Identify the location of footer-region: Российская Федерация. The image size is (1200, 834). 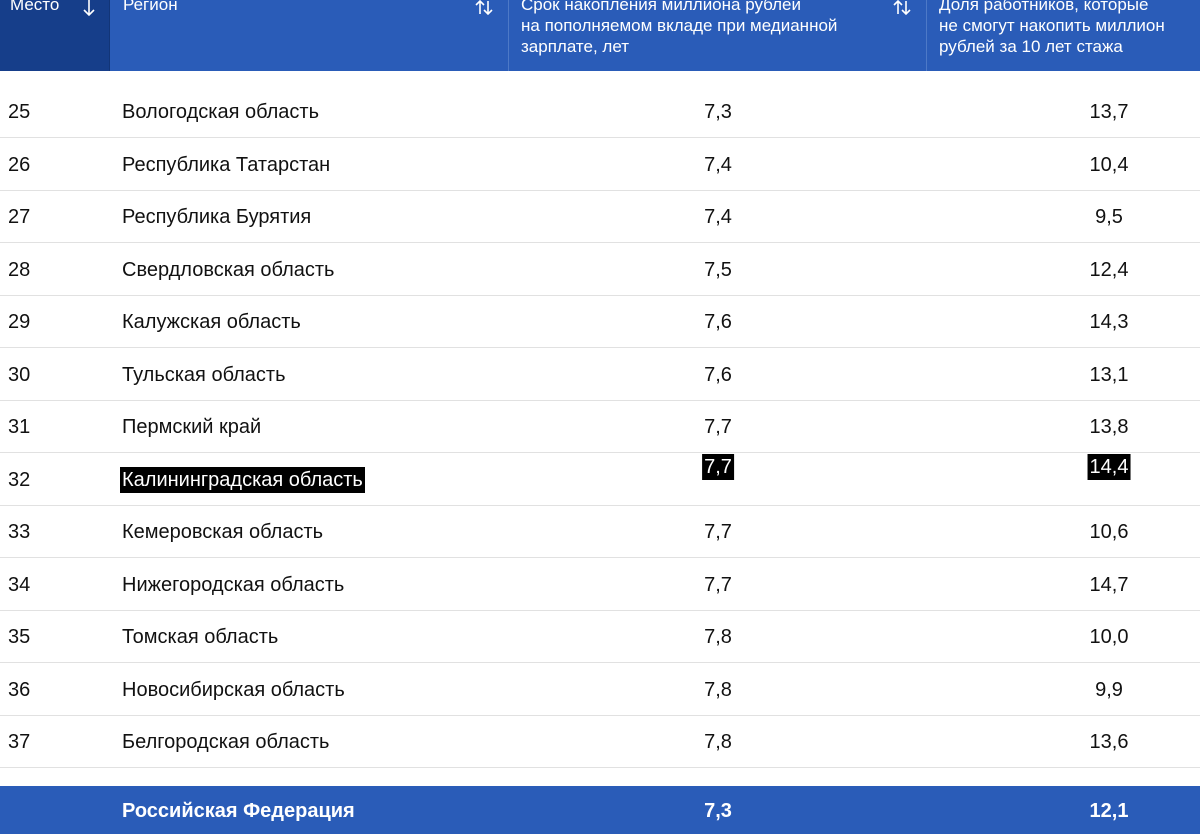
(238, 811).